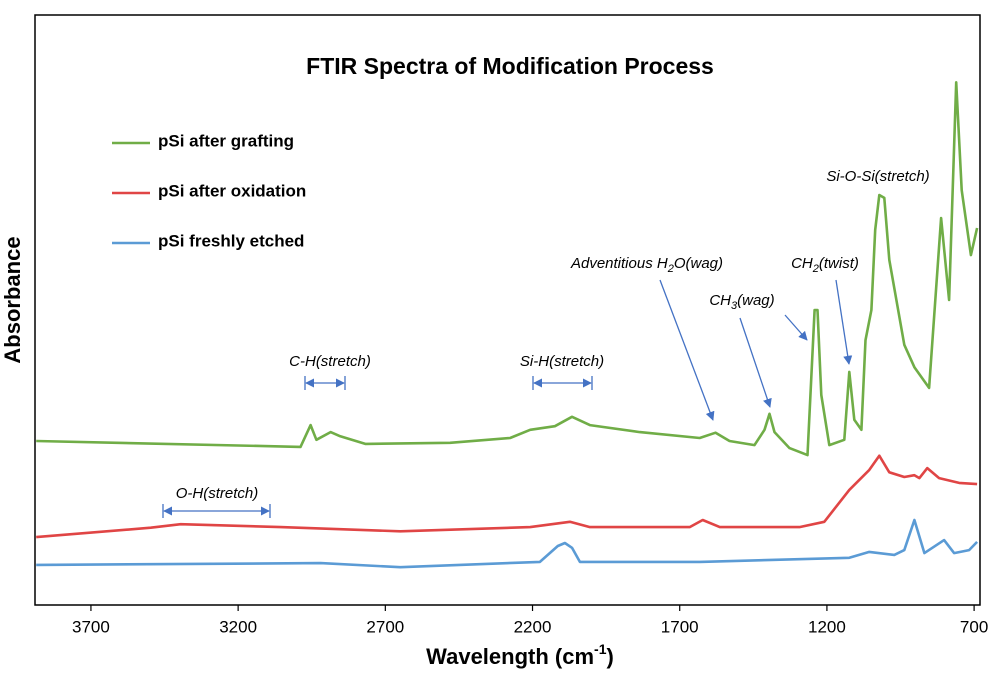 The width and height of the screenshot is (995, 674). What do you see at coordinates (619, 263) in the screenshot?
I see `annotation-text: Adventitious H` at bounding box center [619, 263].